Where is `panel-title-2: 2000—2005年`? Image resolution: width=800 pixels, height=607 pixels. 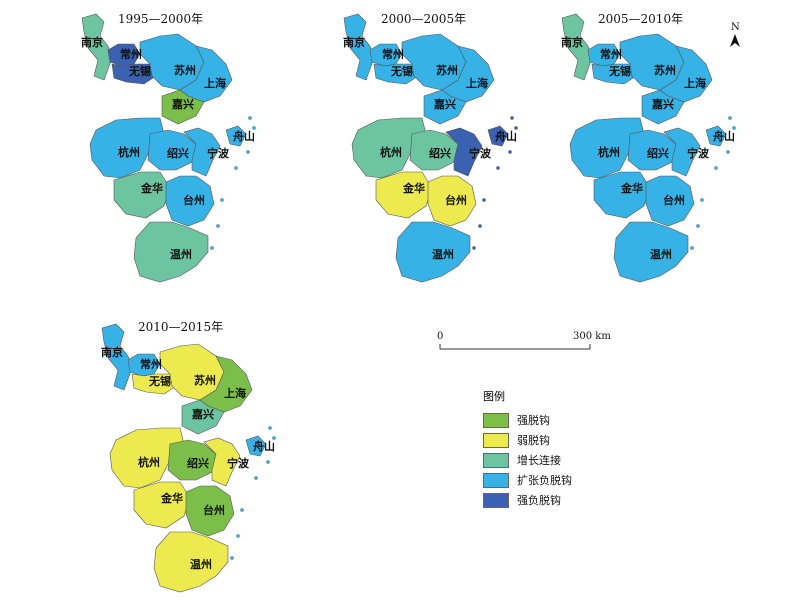 panel-title-2: 2000—2005年 is located at coordinates (424, 19).